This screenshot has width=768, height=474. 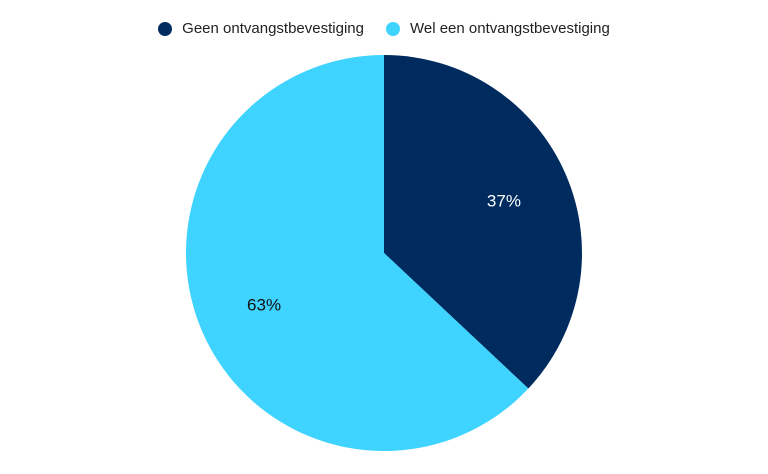 I want to click on legend-label-geen: Geen ontvangstbevestiging, so click(x=273, y=28).